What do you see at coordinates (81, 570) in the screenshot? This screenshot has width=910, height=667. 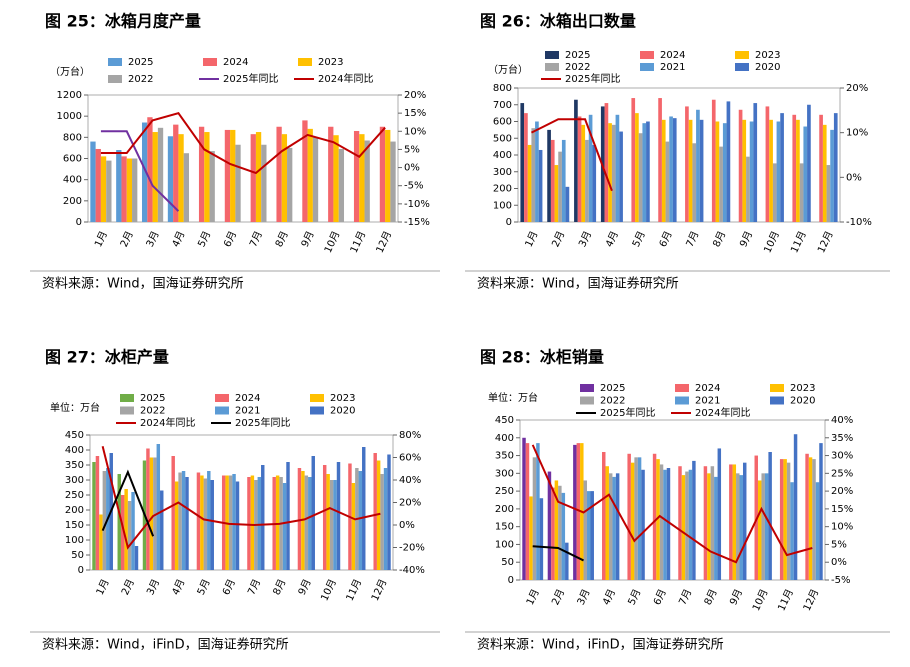 I see `y-tick-label: 0` at bounding box center [81, 570].